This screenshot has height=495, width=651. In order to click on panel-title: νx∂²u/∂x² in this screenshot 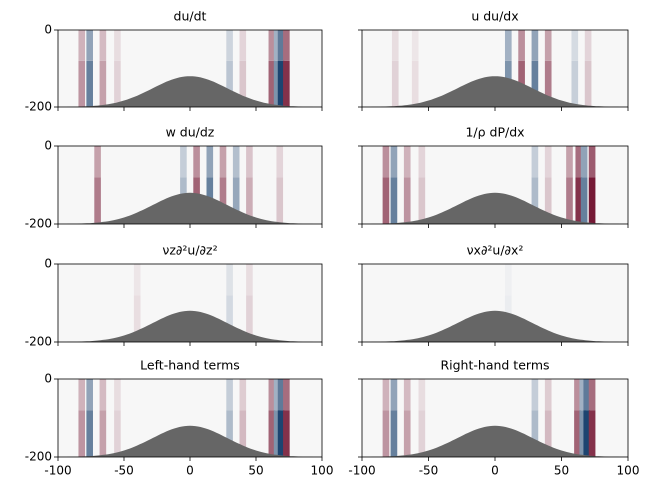, I will do `click(495, 250)`.